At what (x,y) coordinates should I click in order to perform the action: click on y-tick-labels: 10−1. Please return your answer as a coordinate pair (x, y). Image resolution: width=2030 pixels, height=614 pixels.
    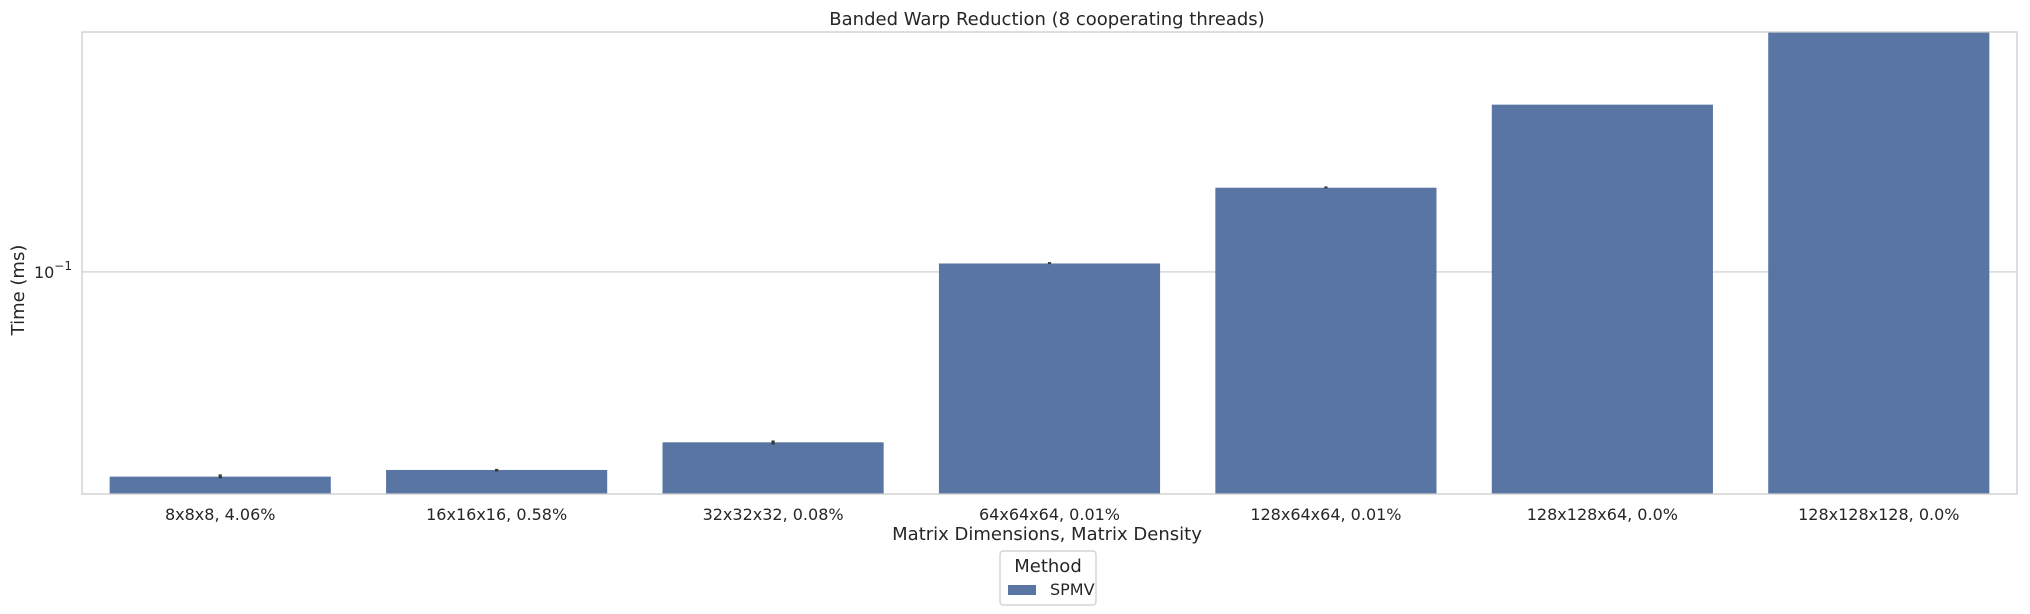
    Looking at the image, I should click on (53, 270).